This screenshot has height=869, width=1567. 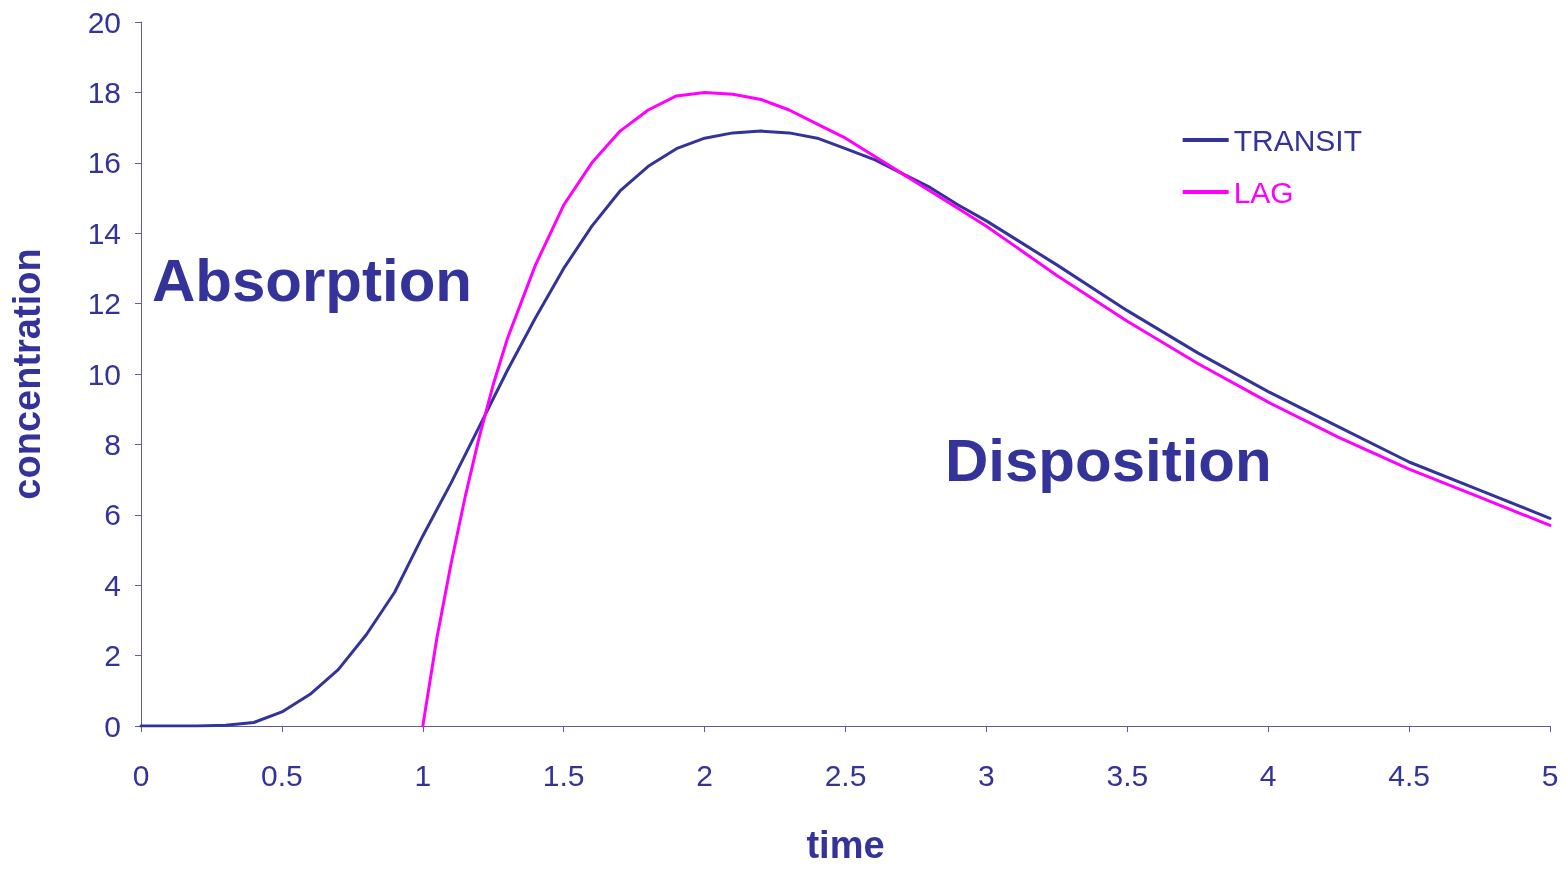 What do you see at coordinates (312, 280) in the screenshot?
I see `annotation: Absorption` at bounding box center [312, 280].